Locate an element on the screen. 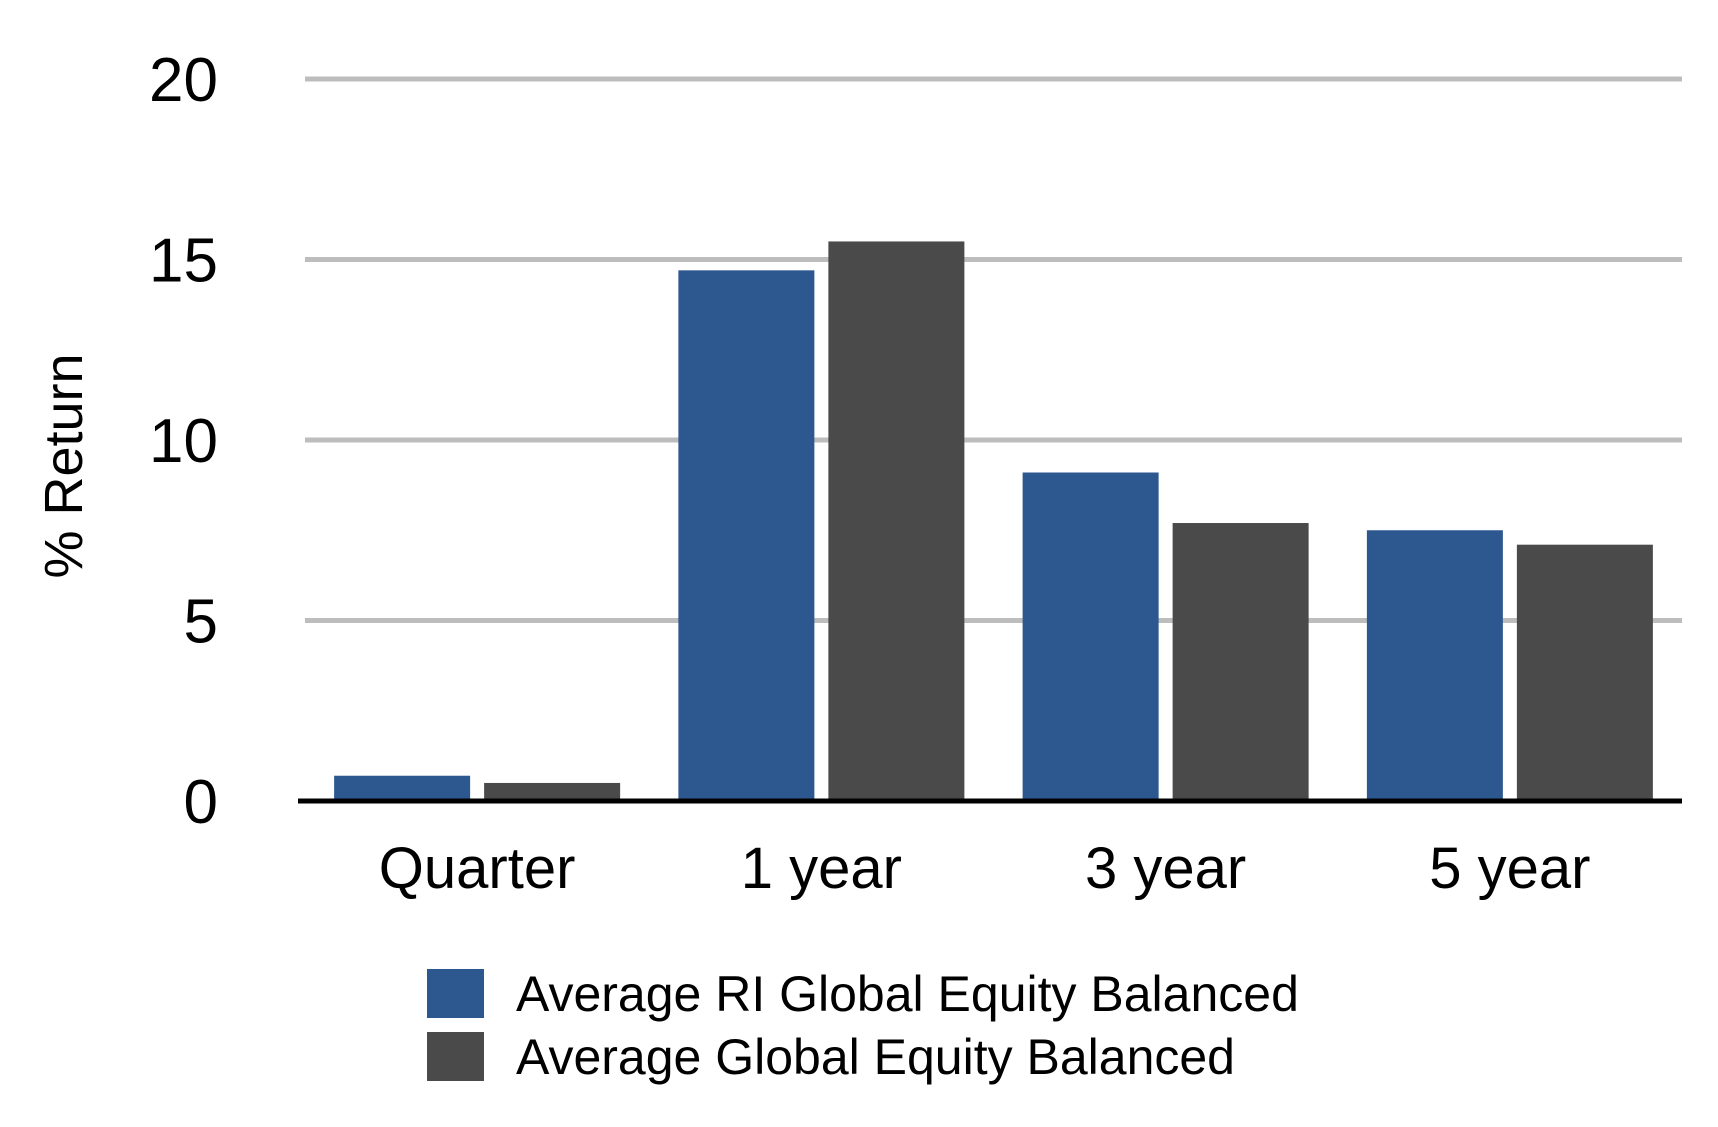  legend-label: Average Global Equity Balanced is located at coordinates (875, 1057).